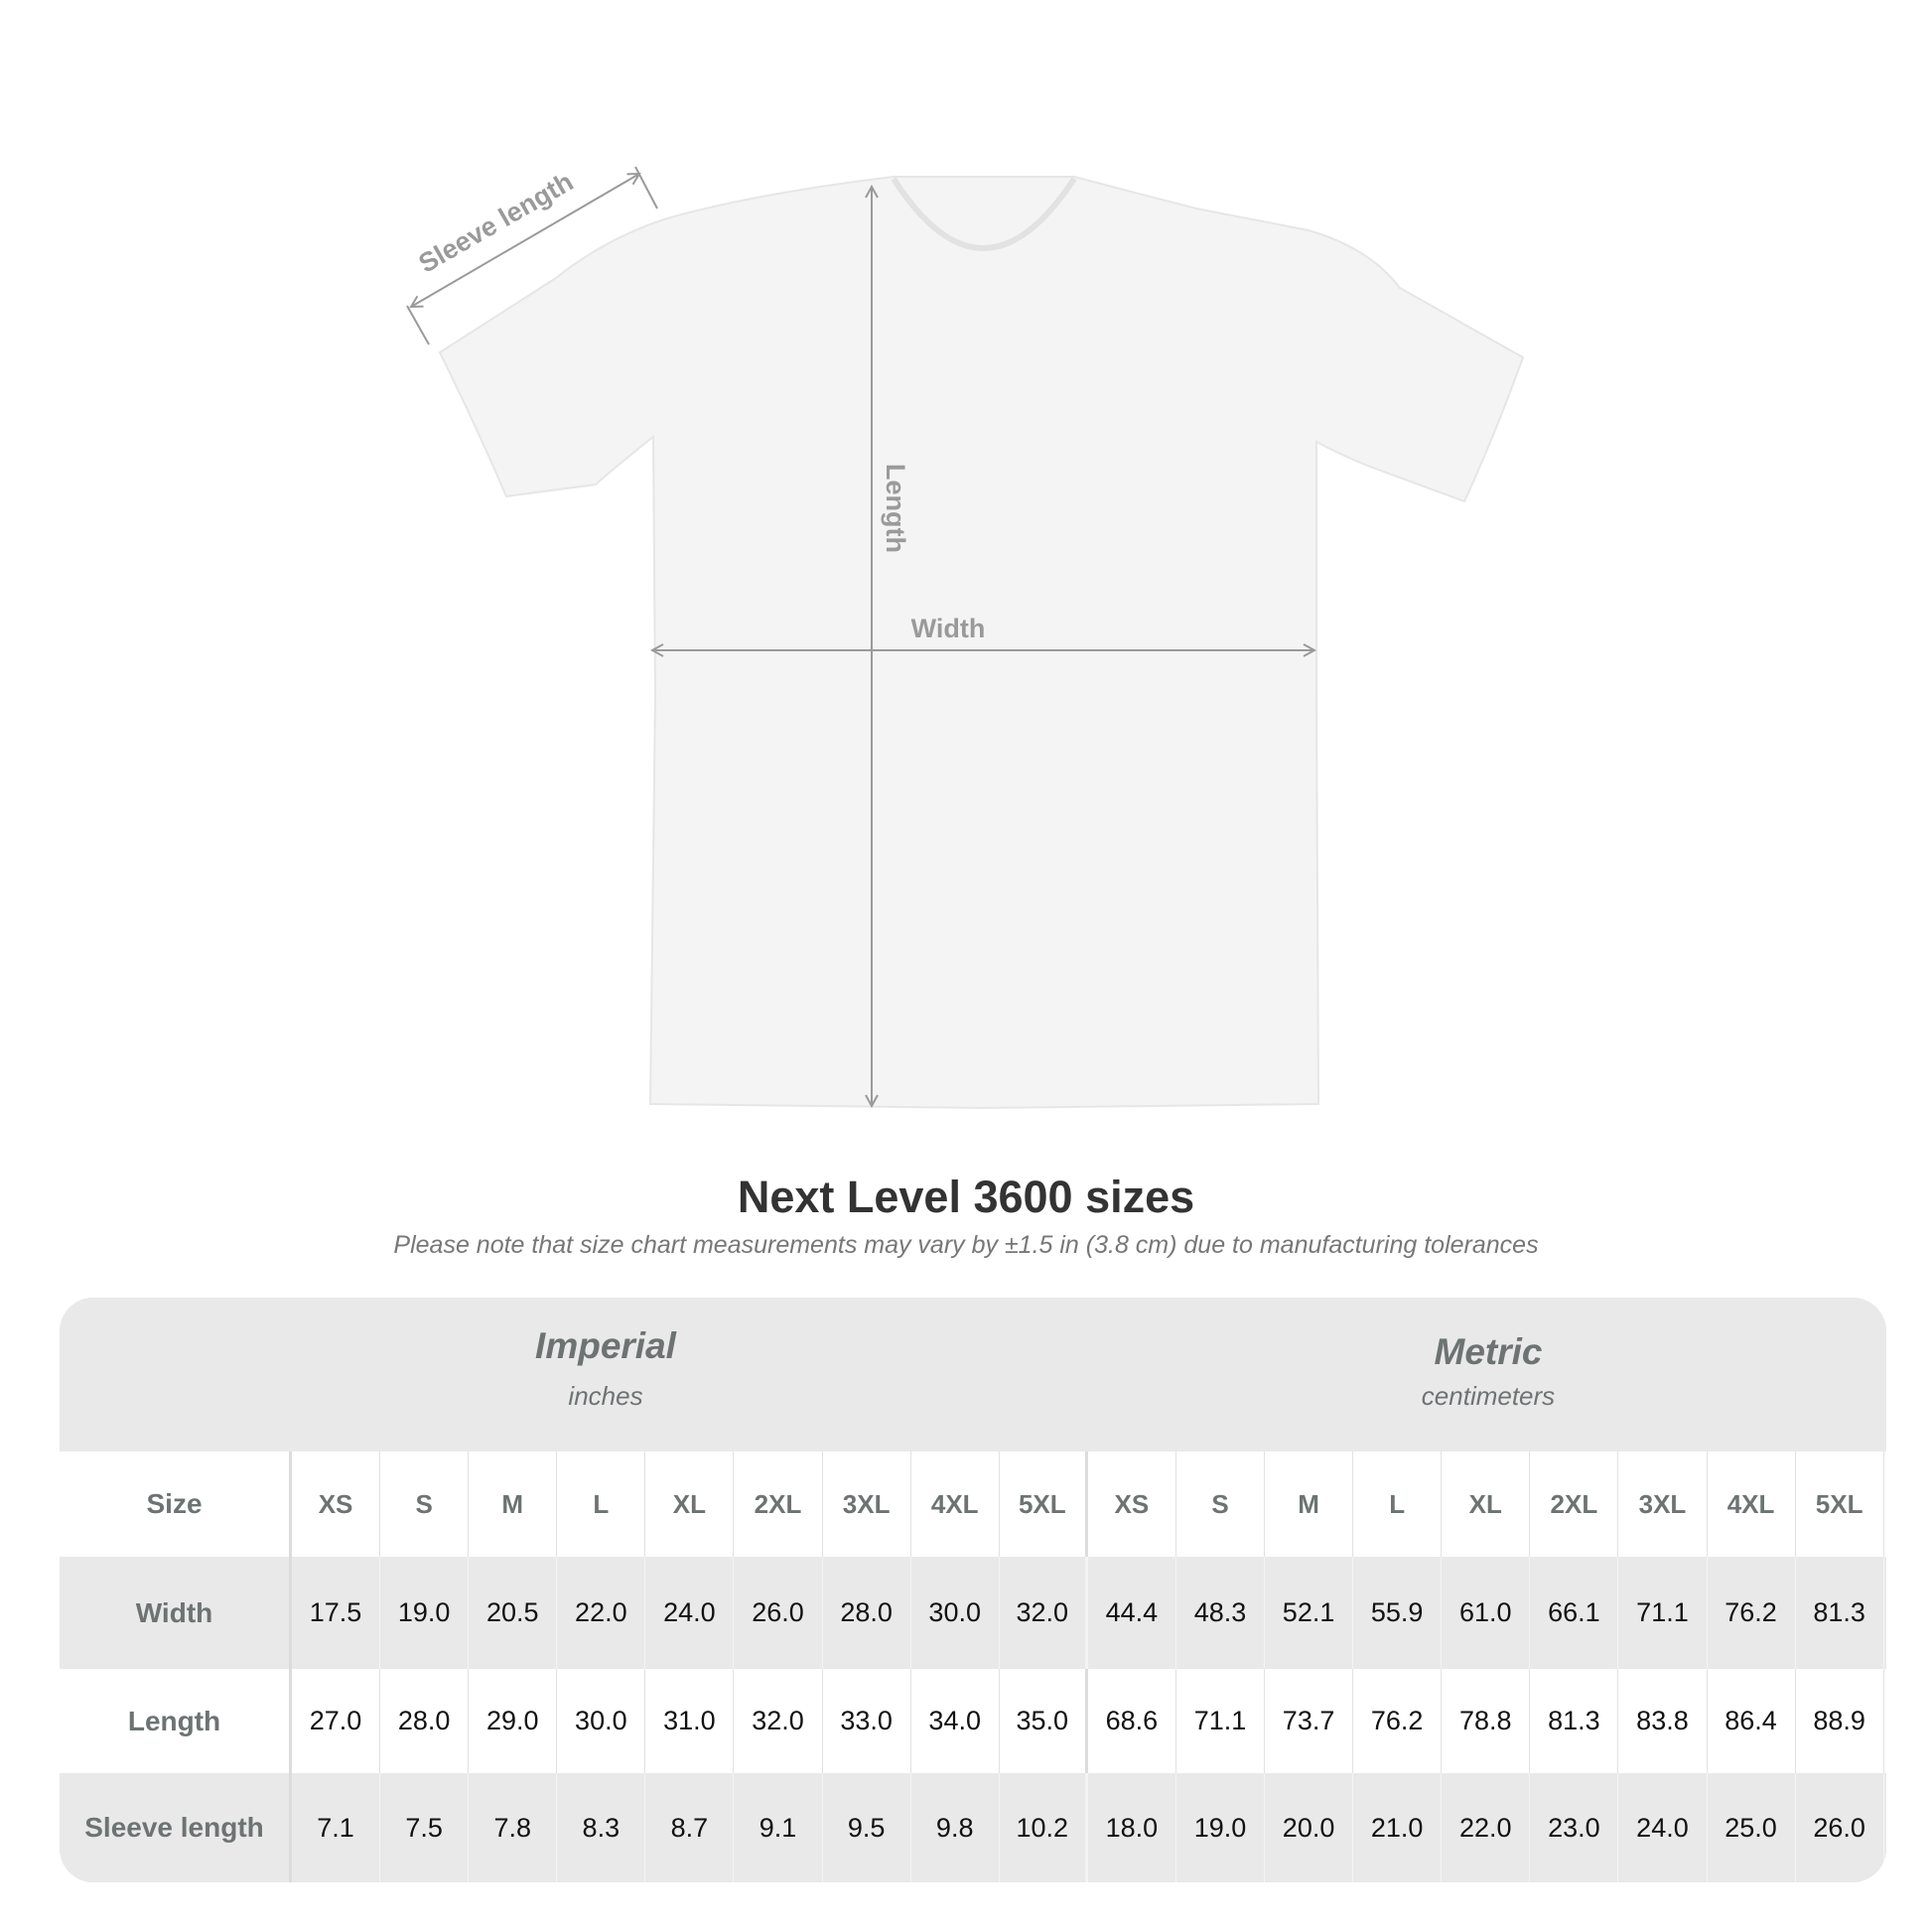  What do you see at coordinates (1486, 1613) in the screenshot?
I see `value-cell: 61.0` at bounding box center [1486, 1613].